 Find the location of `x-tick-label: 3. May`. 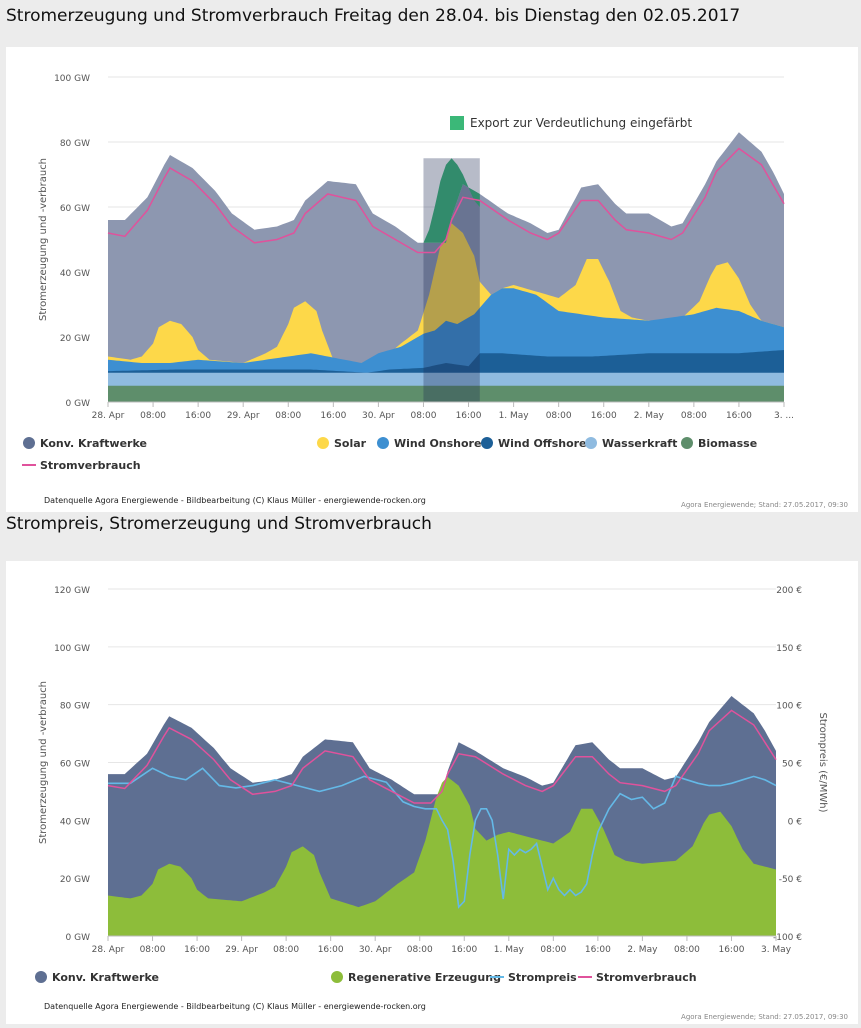

x-tick-label: 3. May is located at coordinates (776, 950).